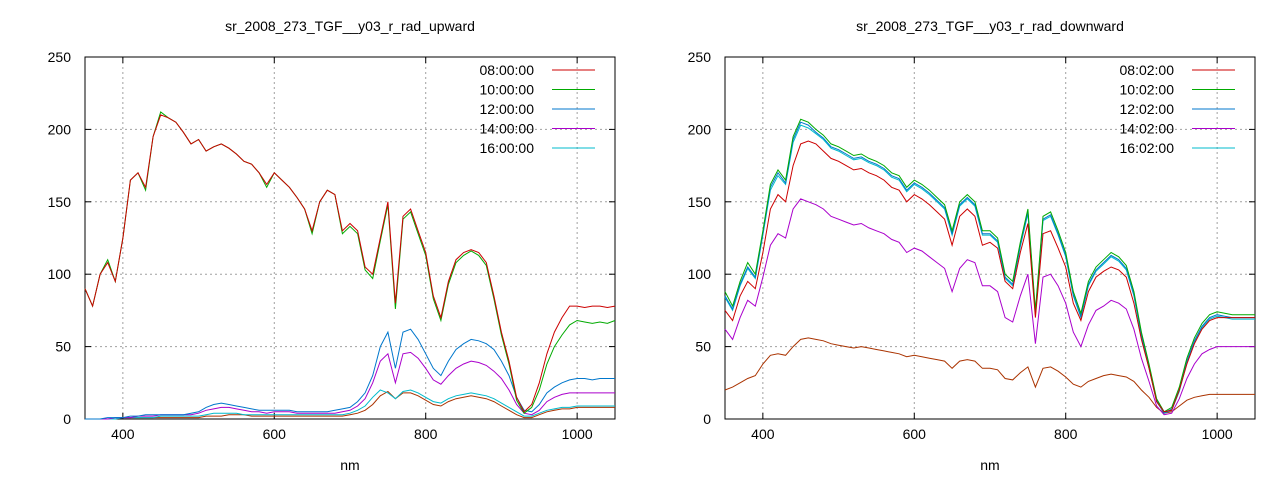  Describe the element at coordinates (507, 109) in the screenshot. I see `legend-label: 12:00:00` at that location.